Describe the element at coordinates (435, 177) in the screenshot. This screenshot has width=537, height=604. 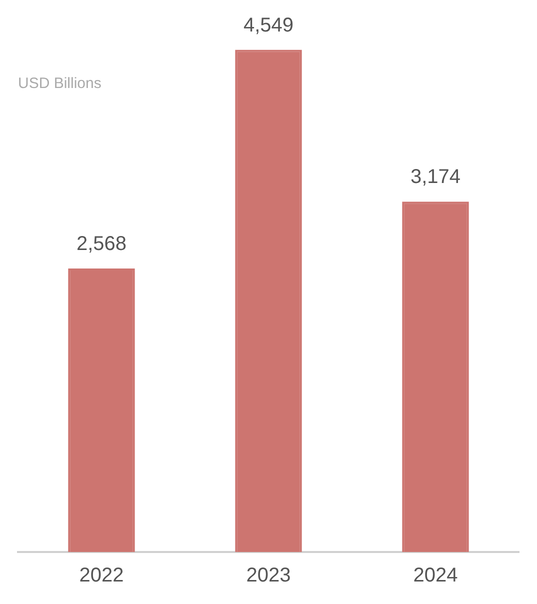
I see `data-label: 3,174` at that location.